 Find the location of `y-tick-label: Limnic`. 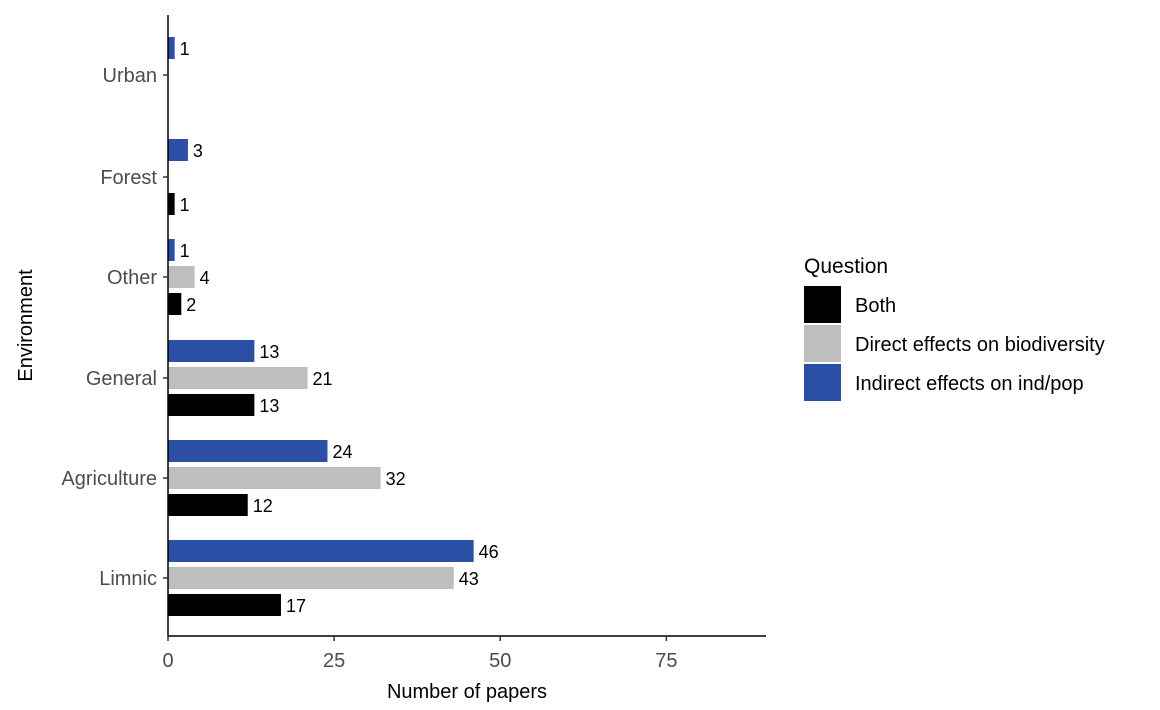

y-tick-label: Limnic is located at coordinates (128, 579).